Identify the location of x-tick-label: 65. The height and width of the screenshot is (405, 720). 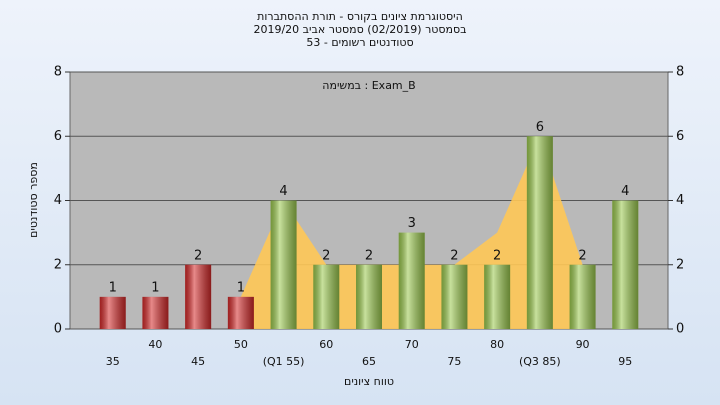
(369, 361).